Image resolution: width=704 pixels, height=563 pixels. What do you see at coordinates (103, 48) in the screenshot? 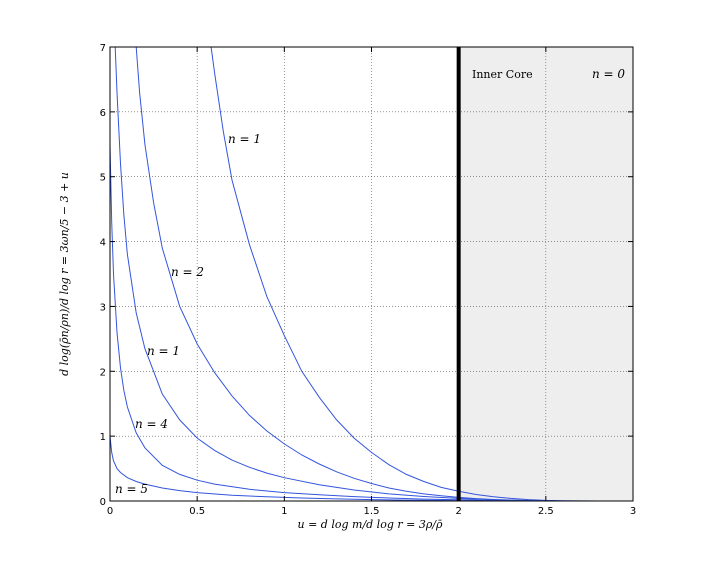
I see `y-tick-label: 7` at bounding box center [103, 48].